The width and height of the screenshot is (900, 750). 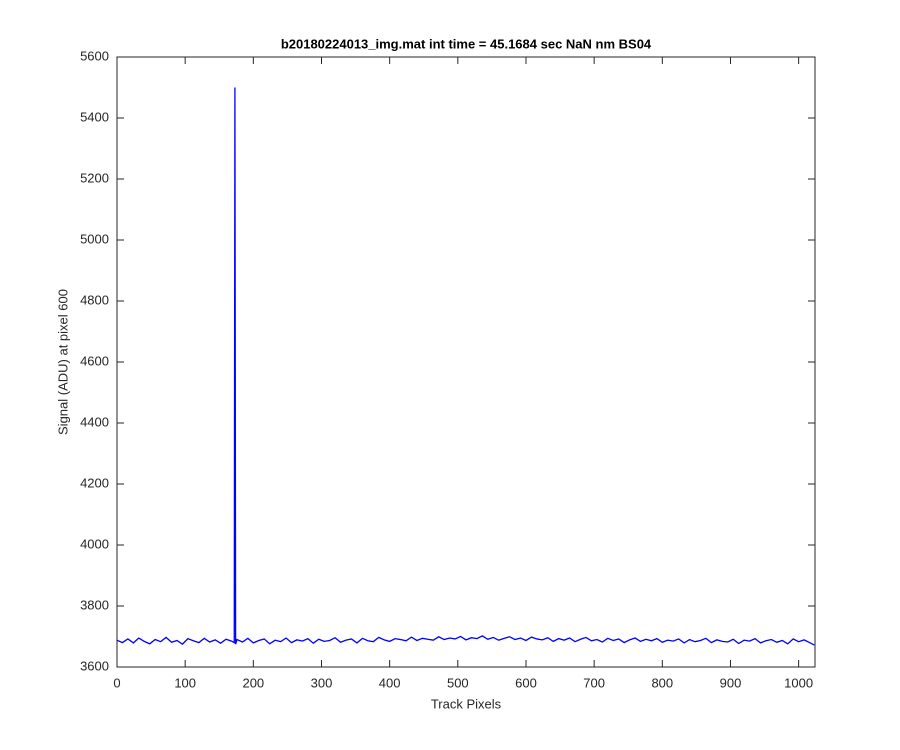 I want to click on x-tick-label: 900, so click(x=731, y=682).